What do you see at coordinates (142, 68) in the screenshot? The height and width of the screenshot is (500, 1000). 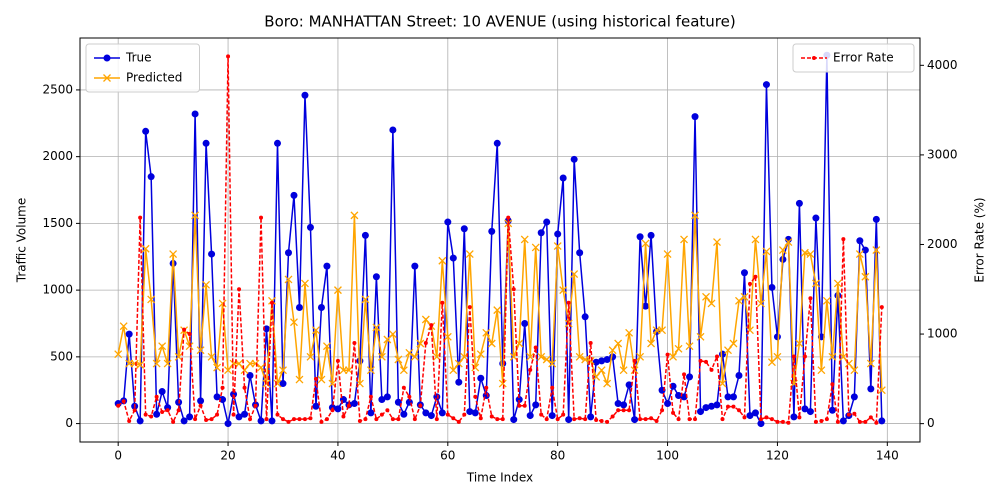 I see `legend-frame` at bounding box center [142, 68].